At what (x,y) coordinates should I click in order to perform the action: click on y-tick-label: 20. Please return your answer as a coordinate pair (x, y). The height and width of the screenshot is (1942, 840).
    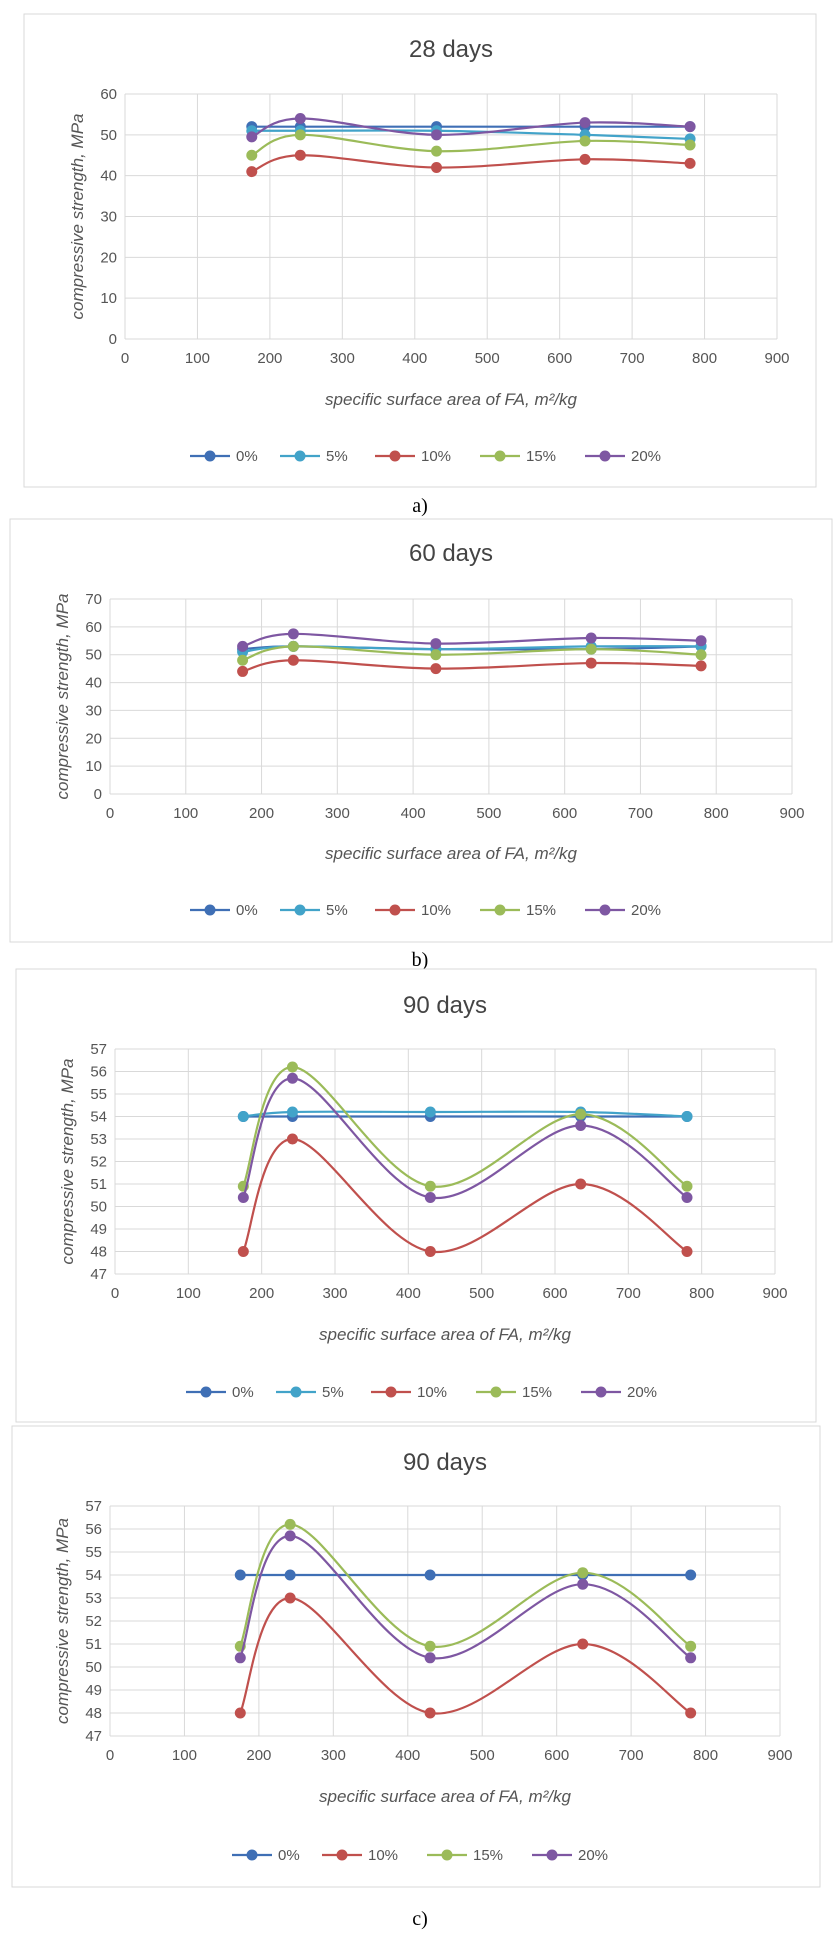
    Looking at the image, I should click on (108, 257).